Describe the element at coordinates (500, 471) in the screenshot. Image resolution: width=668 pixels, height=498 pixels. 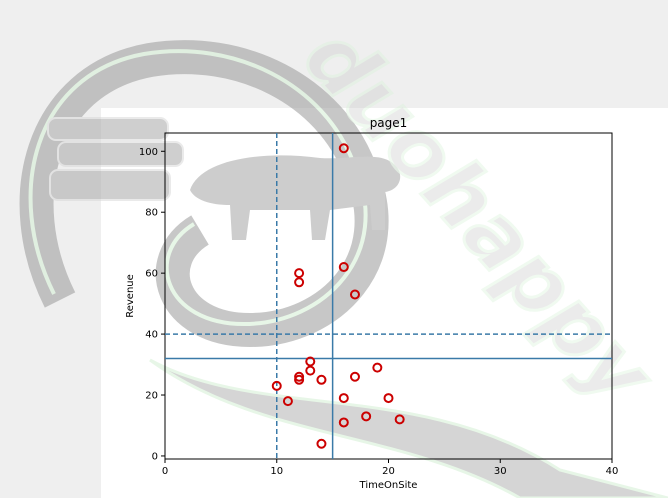
I see `x-tick-label: 30` at that location.